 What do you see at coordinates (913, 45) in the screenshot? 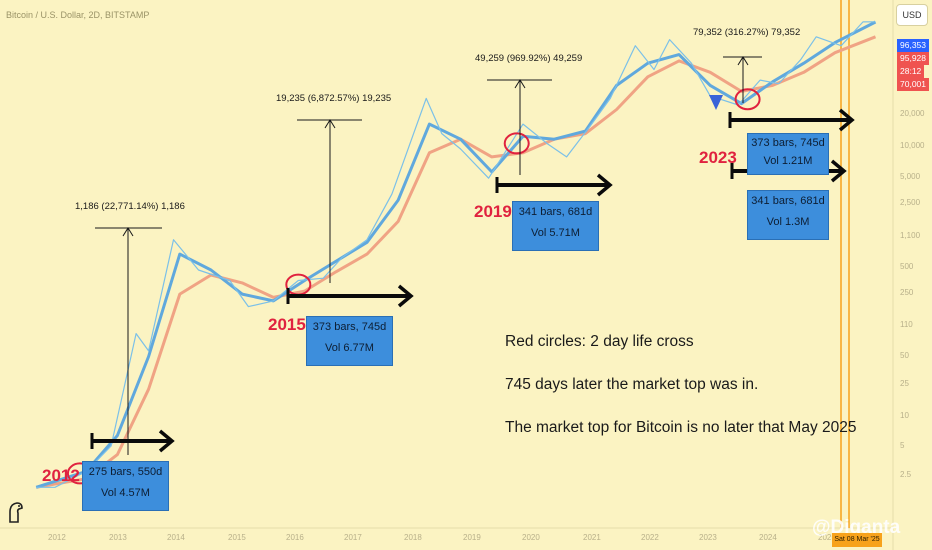
I see `price-tag: 96,353` at bounding box center [913, 45].